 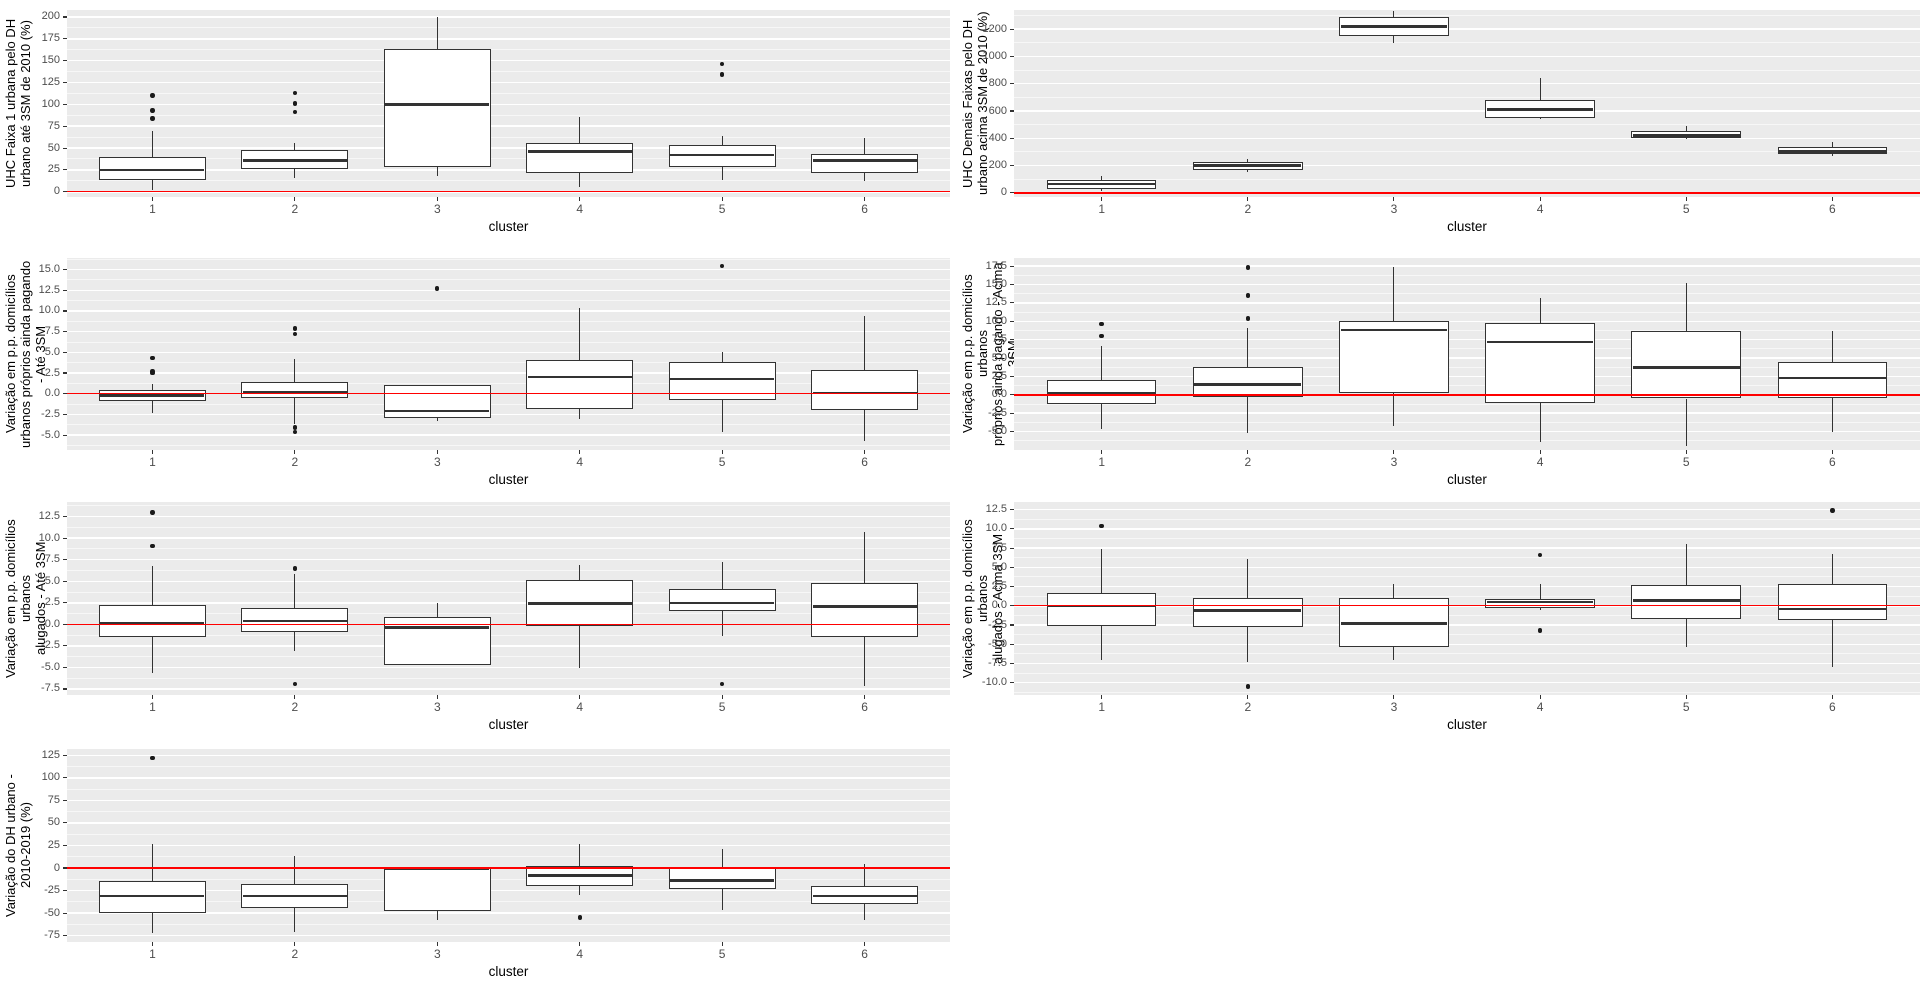 What do you see at coordinates (152, 209) in the screenshot?
I see `x-tick-label: 1` at bounding box center [152, 209].